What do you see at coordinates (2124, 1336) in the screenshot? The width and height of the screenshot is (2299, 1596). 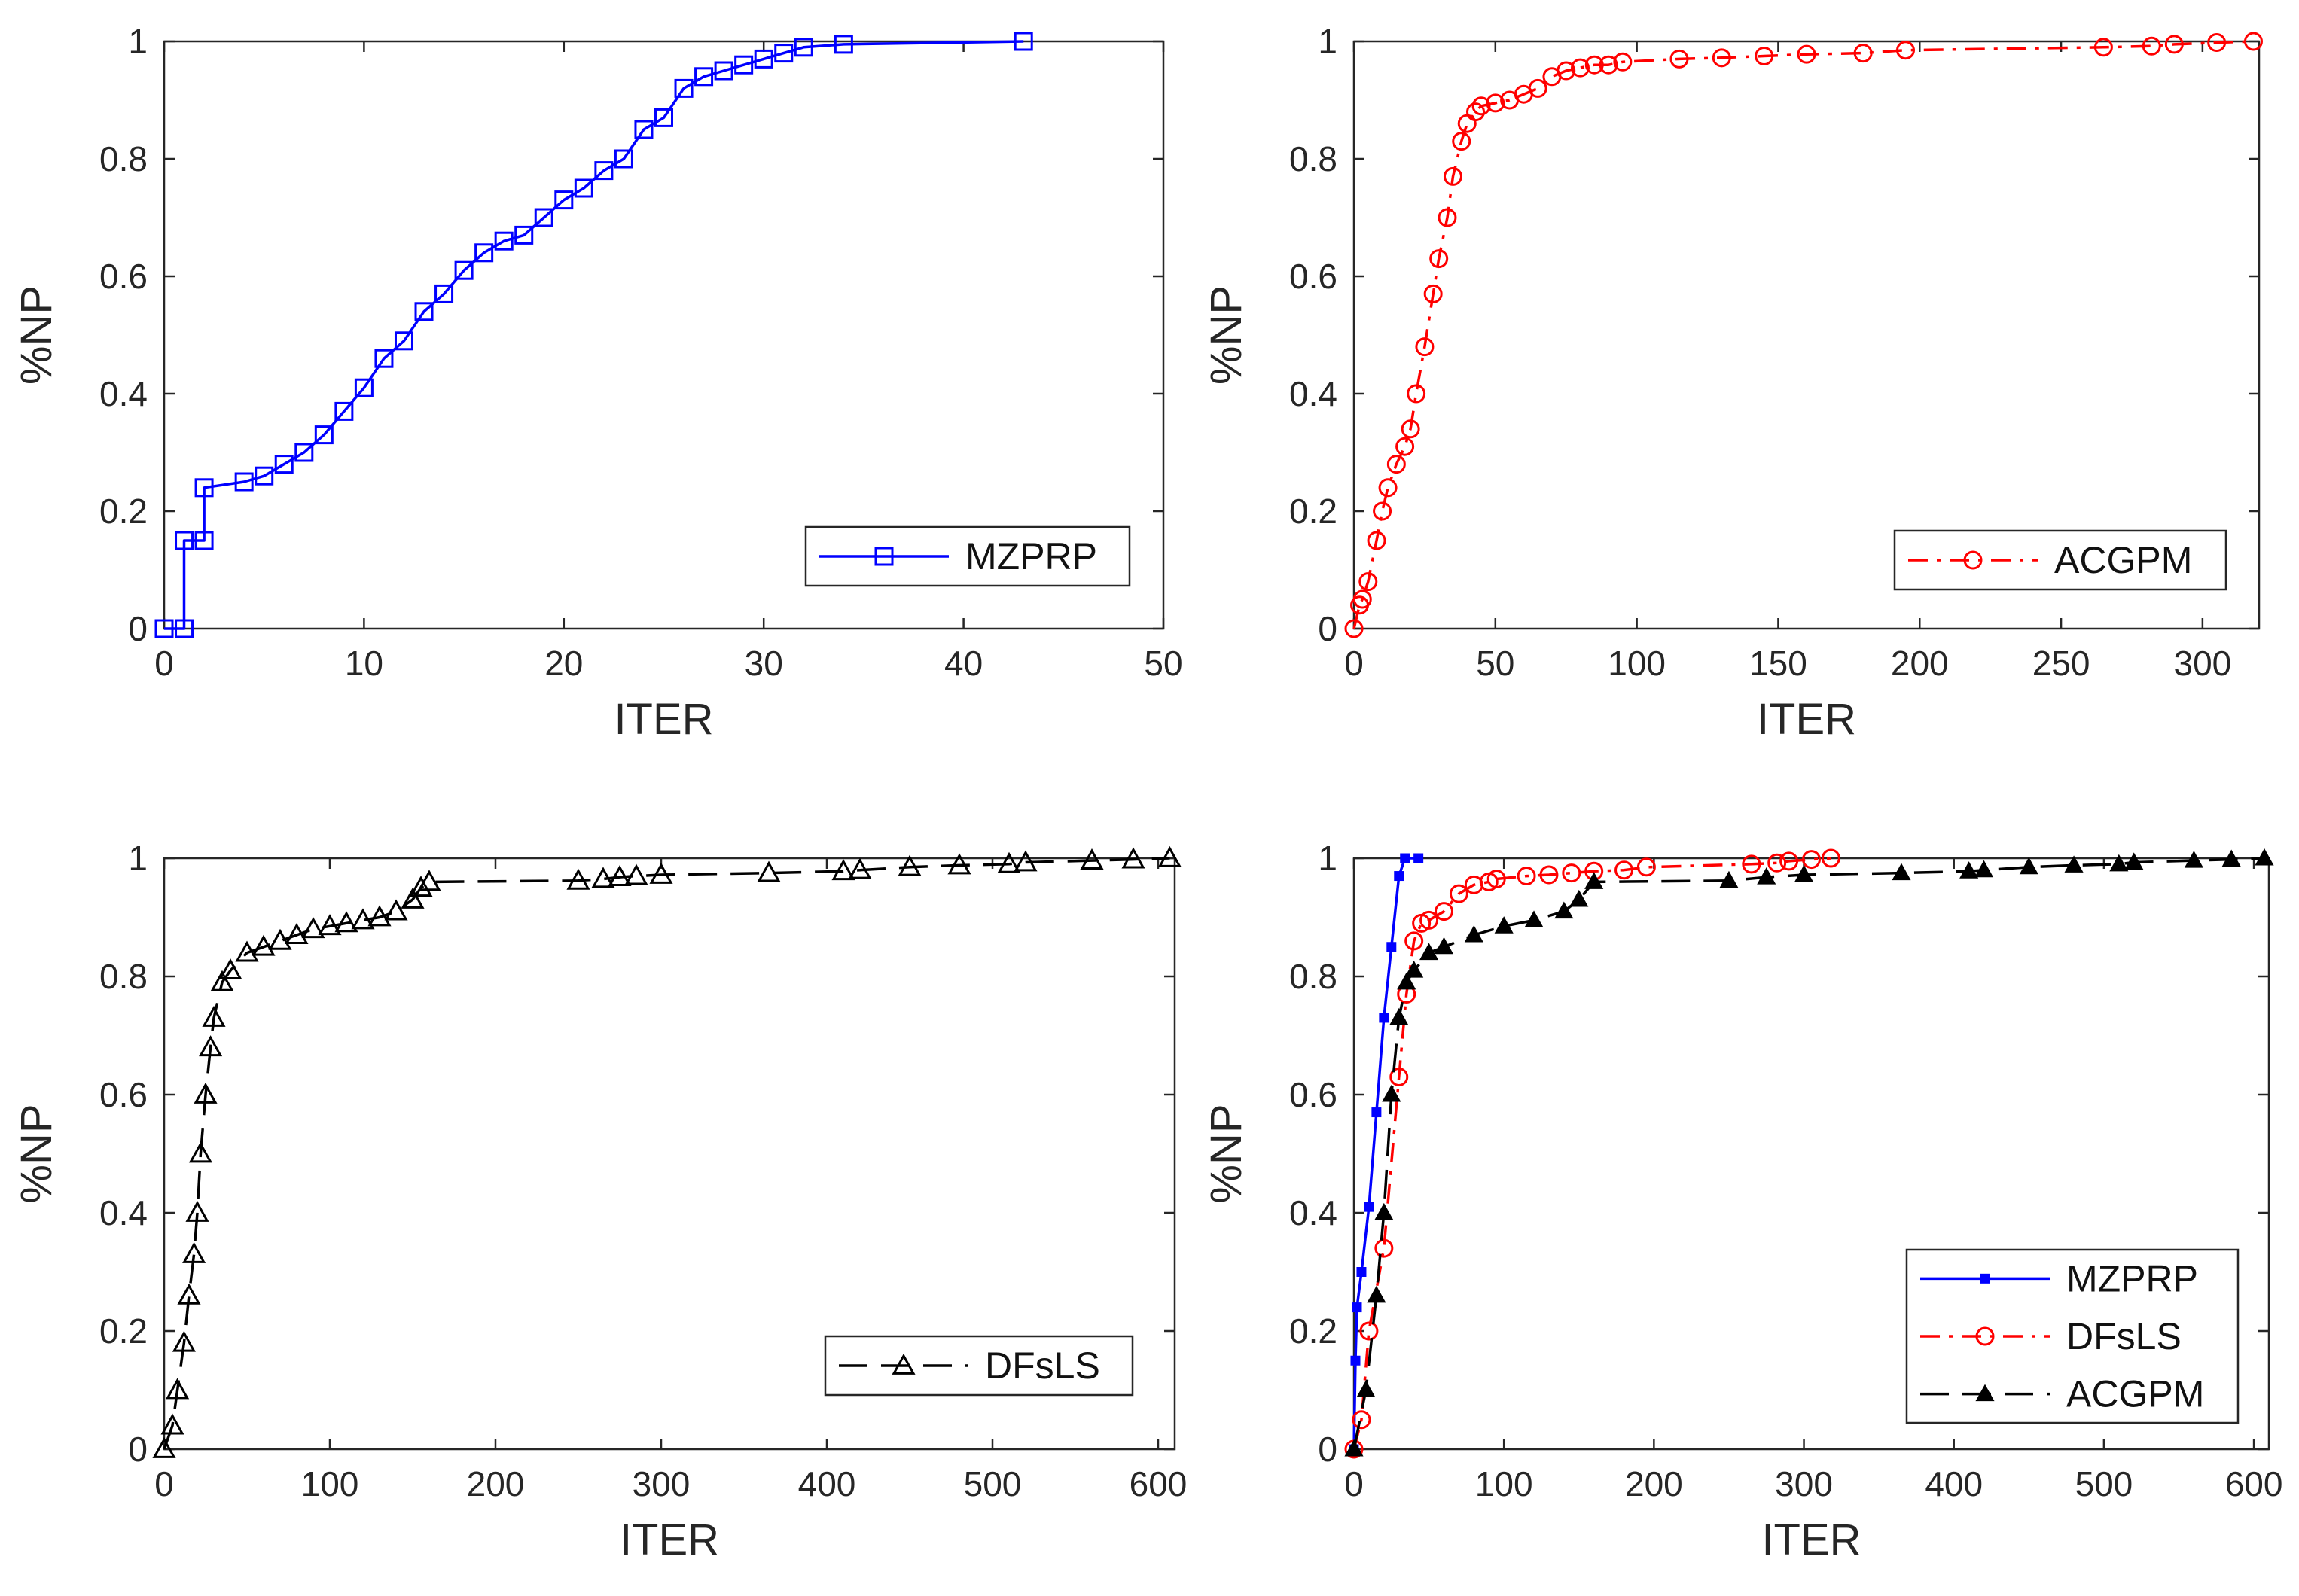 I see `legend-label: DFsLS` at bounding box center [2124, 1336].